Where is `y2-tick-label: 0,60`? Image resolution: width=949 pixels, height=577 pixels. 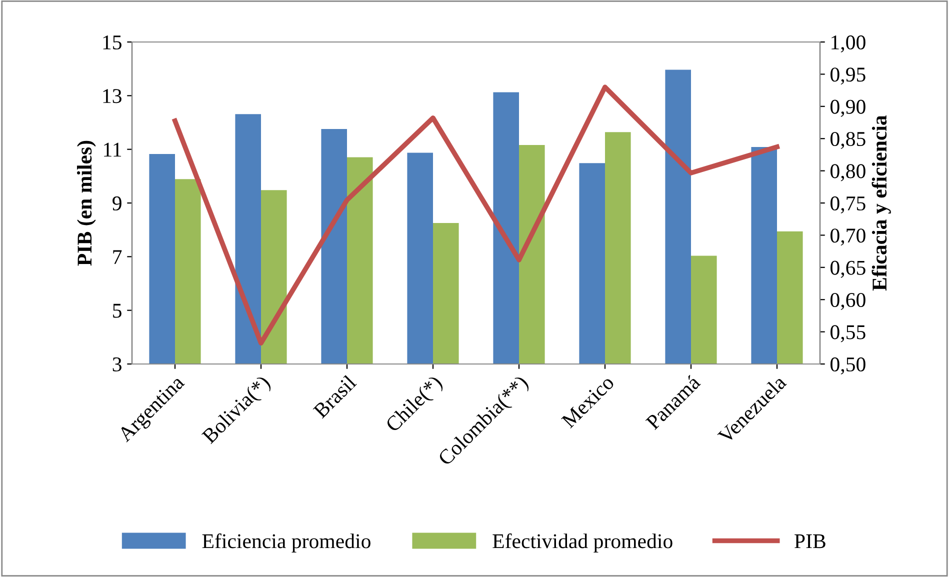
y2-tick-label: 0,60 is located at coordinates (848, 301).